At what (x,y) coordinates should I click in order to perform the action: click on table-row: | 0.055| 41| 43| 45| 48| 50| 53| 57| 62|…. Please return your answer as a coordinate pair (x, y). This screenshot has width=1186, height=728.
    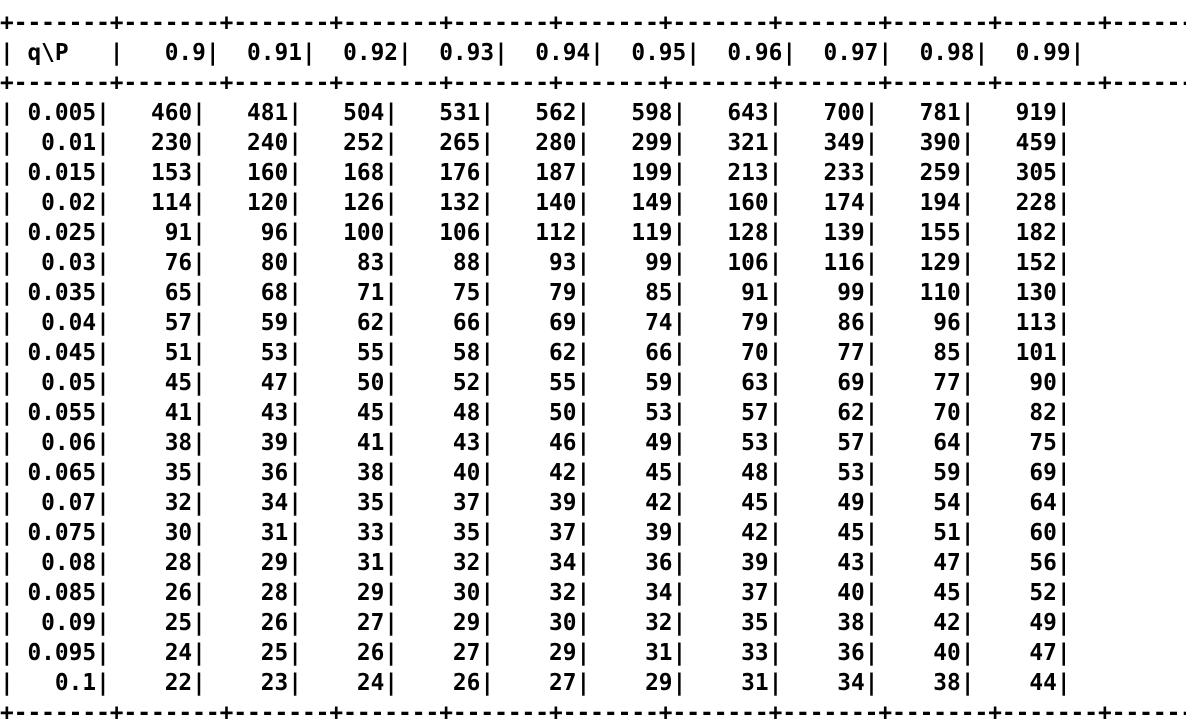
    Looking at the image, I should click on (535, 413).